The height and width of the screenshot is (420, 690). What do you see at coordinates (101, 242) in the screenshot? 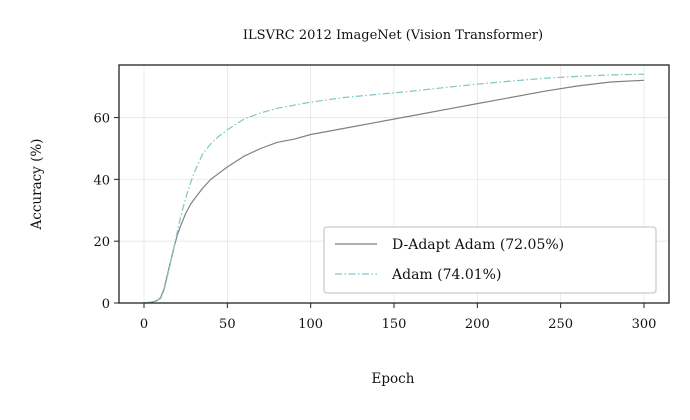
I see `y-tick-label: 20` at bounding box center [101, 242].